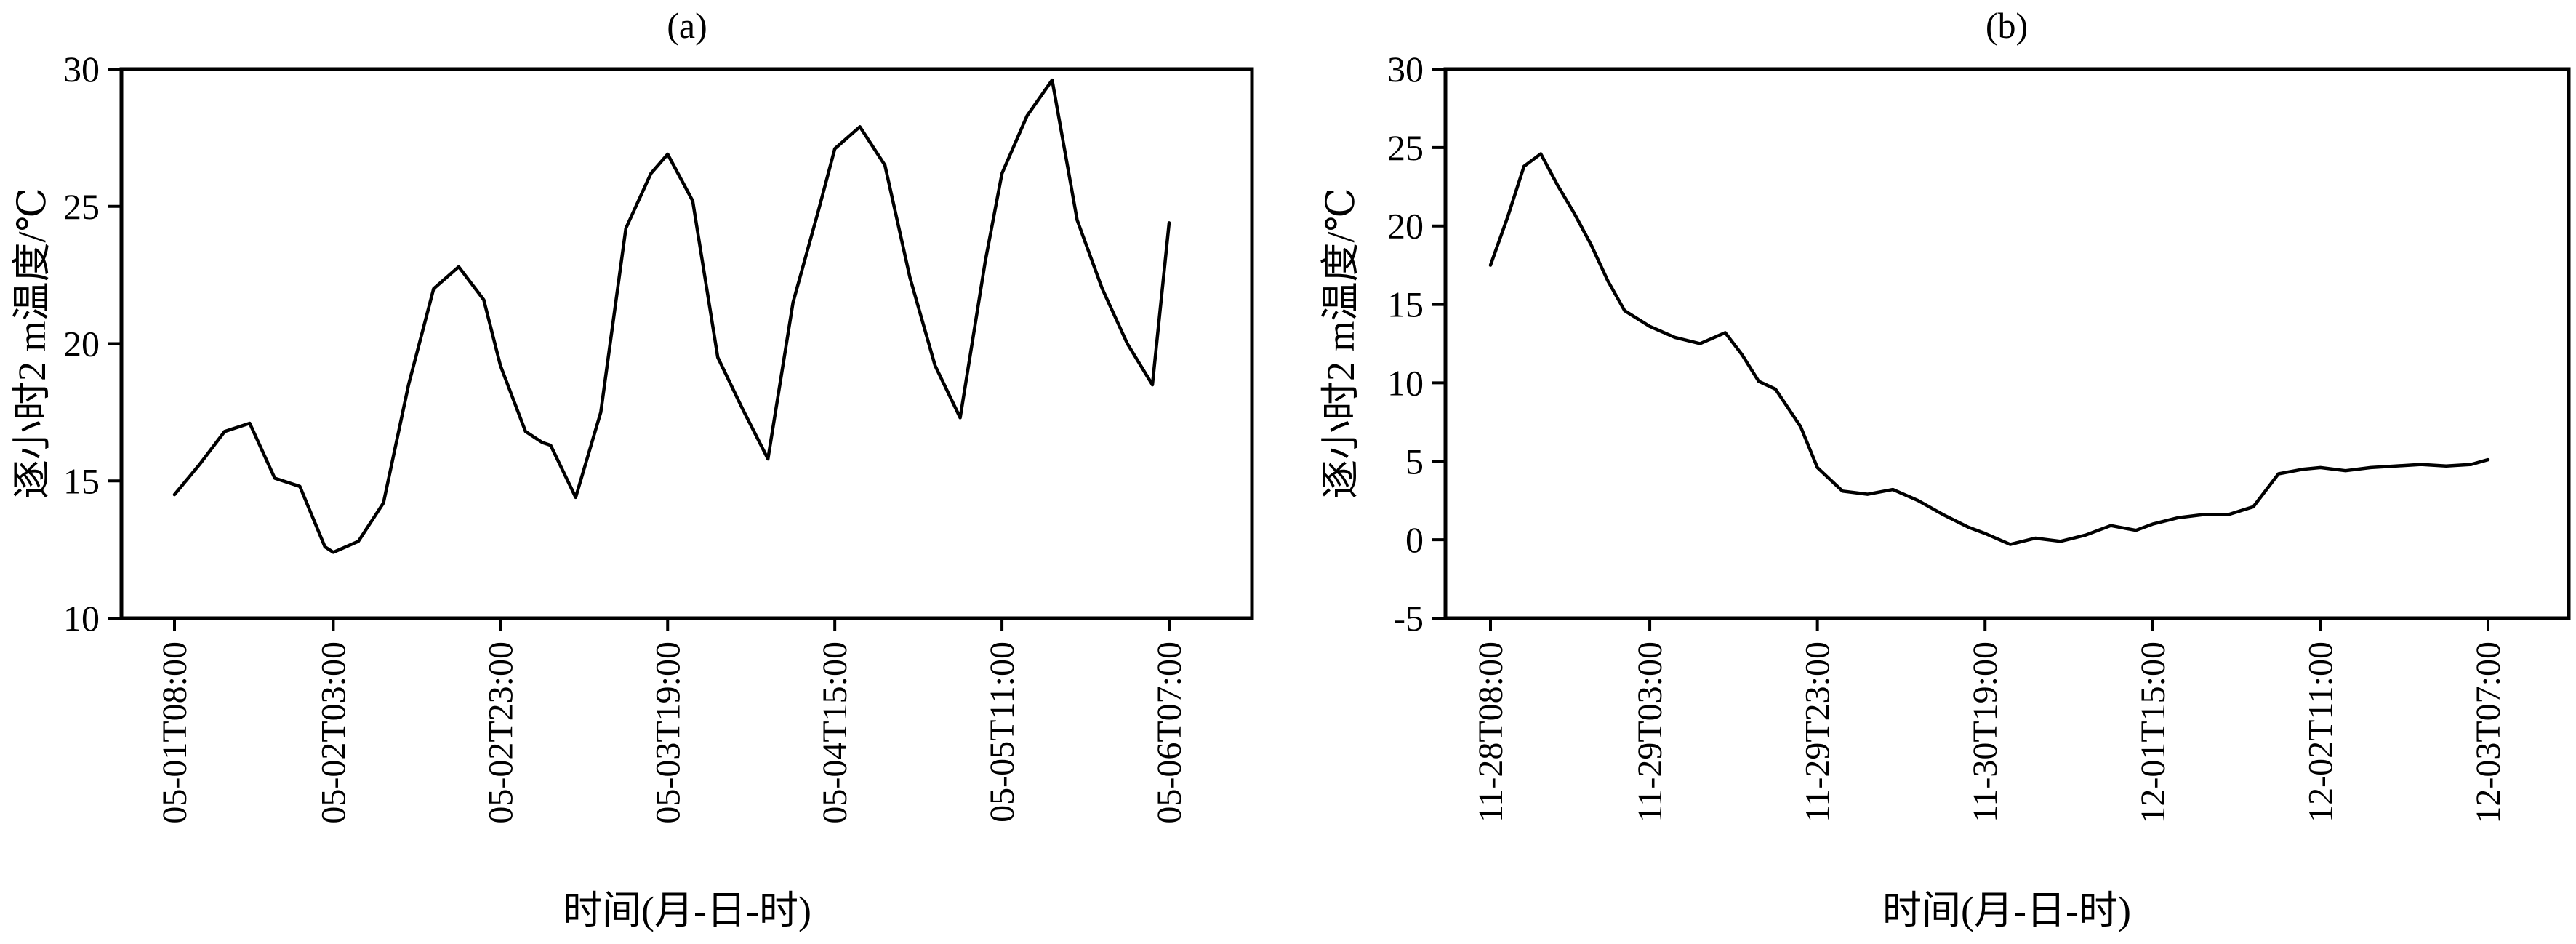 The height and width of the screenshot is (944, 2576). What do you see at coordinates (1169, 732) in the screenshot?
I see `panel-a-xtick-label-6: 05-06T07:00` at bounding box center [1169, 732].